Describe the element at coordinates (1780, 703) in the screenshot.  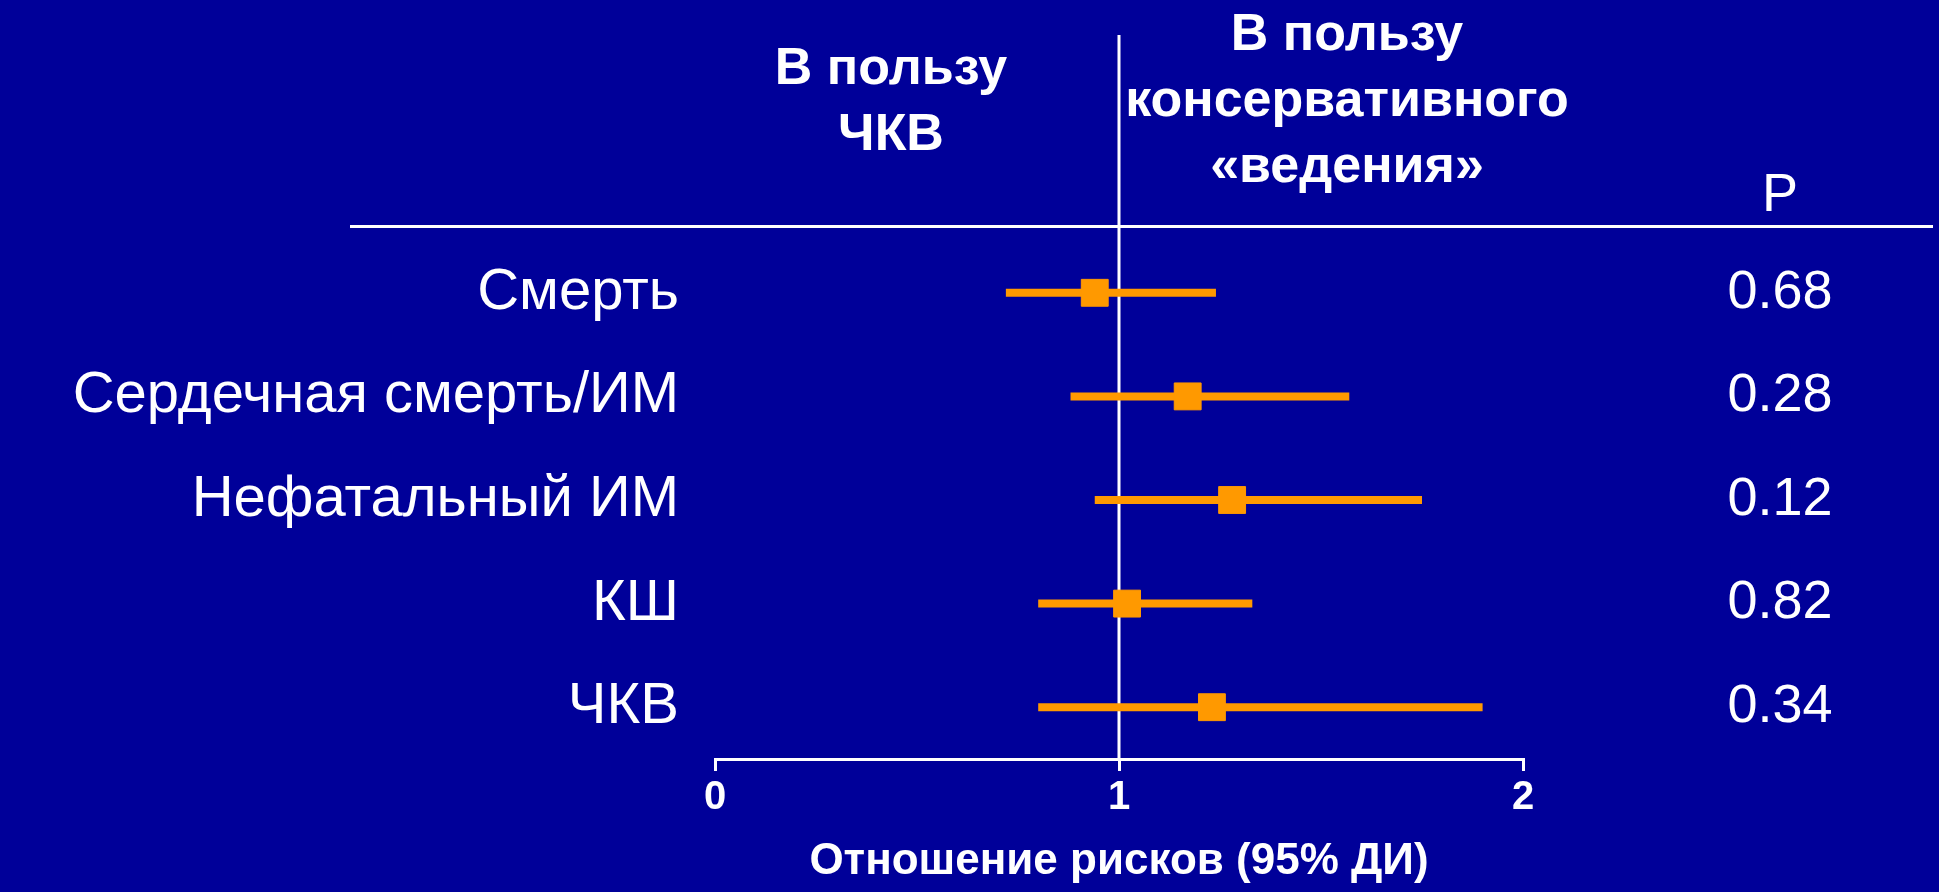
I see `text: 0.34` at that location.